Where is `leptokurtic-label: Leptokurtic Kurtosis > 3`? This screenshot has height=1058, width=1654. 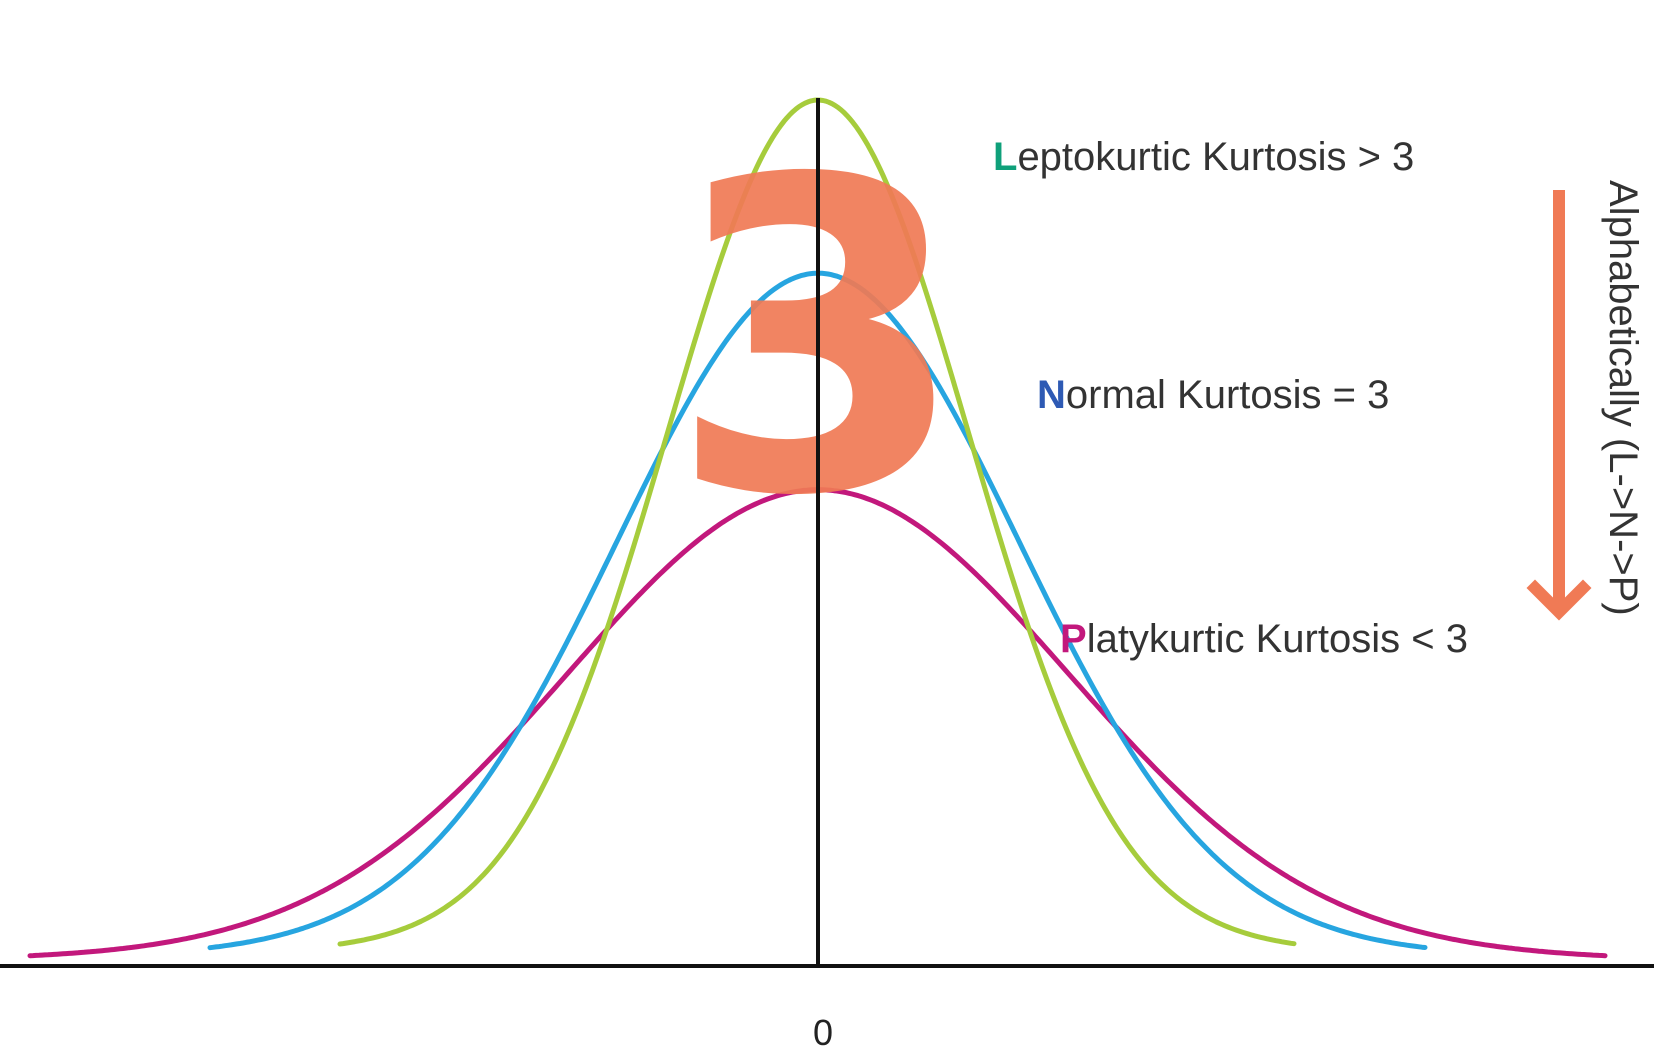
leptokurtic-label: Leptokurtic Kurtosis > 3 is located at coordinates (1203, 157).